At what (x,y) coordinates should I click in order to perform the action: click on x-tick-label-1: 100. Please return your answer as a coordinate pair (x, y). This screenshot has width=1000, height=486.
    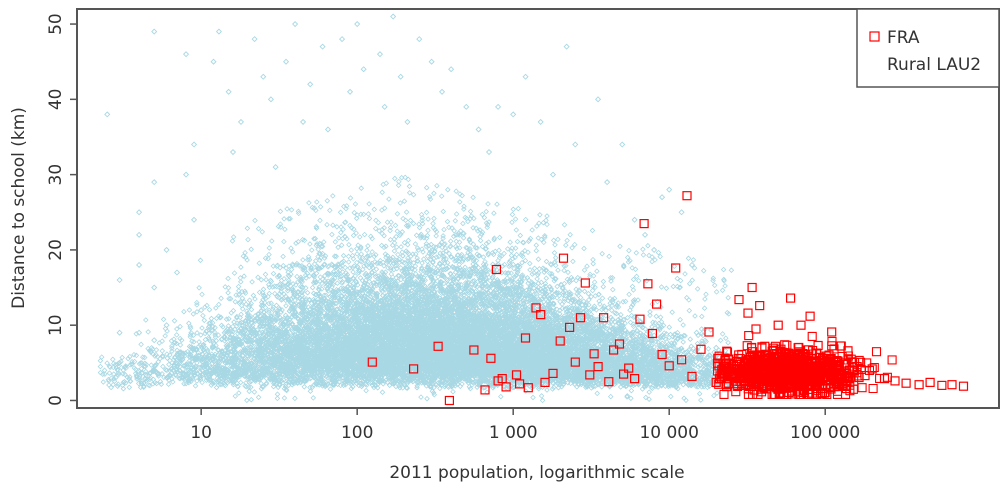
    Looking at the image, I should click on (357, 433).